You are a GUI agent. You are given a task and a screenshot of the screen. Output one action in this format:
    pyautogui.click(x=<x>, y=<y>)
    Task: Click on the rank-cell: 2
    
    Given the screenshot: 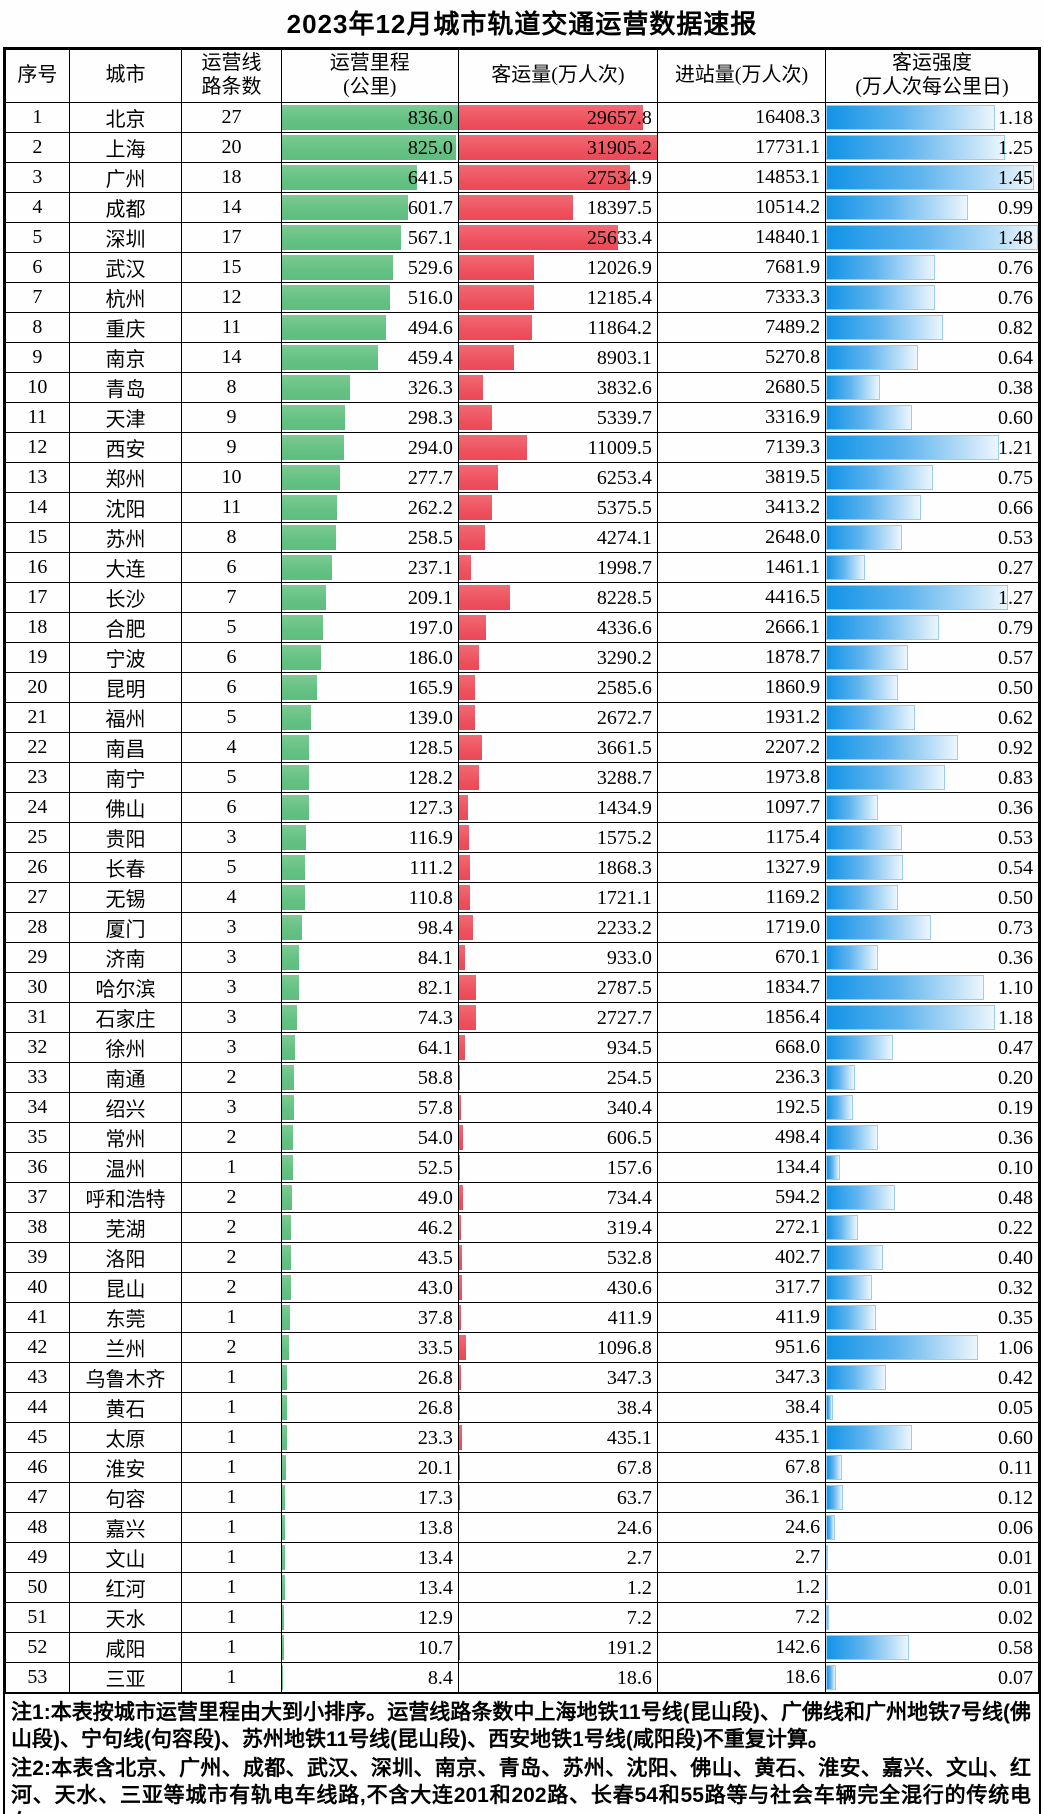 What is the action you would take?
    pyautogui.click(x=37, y=147)
    